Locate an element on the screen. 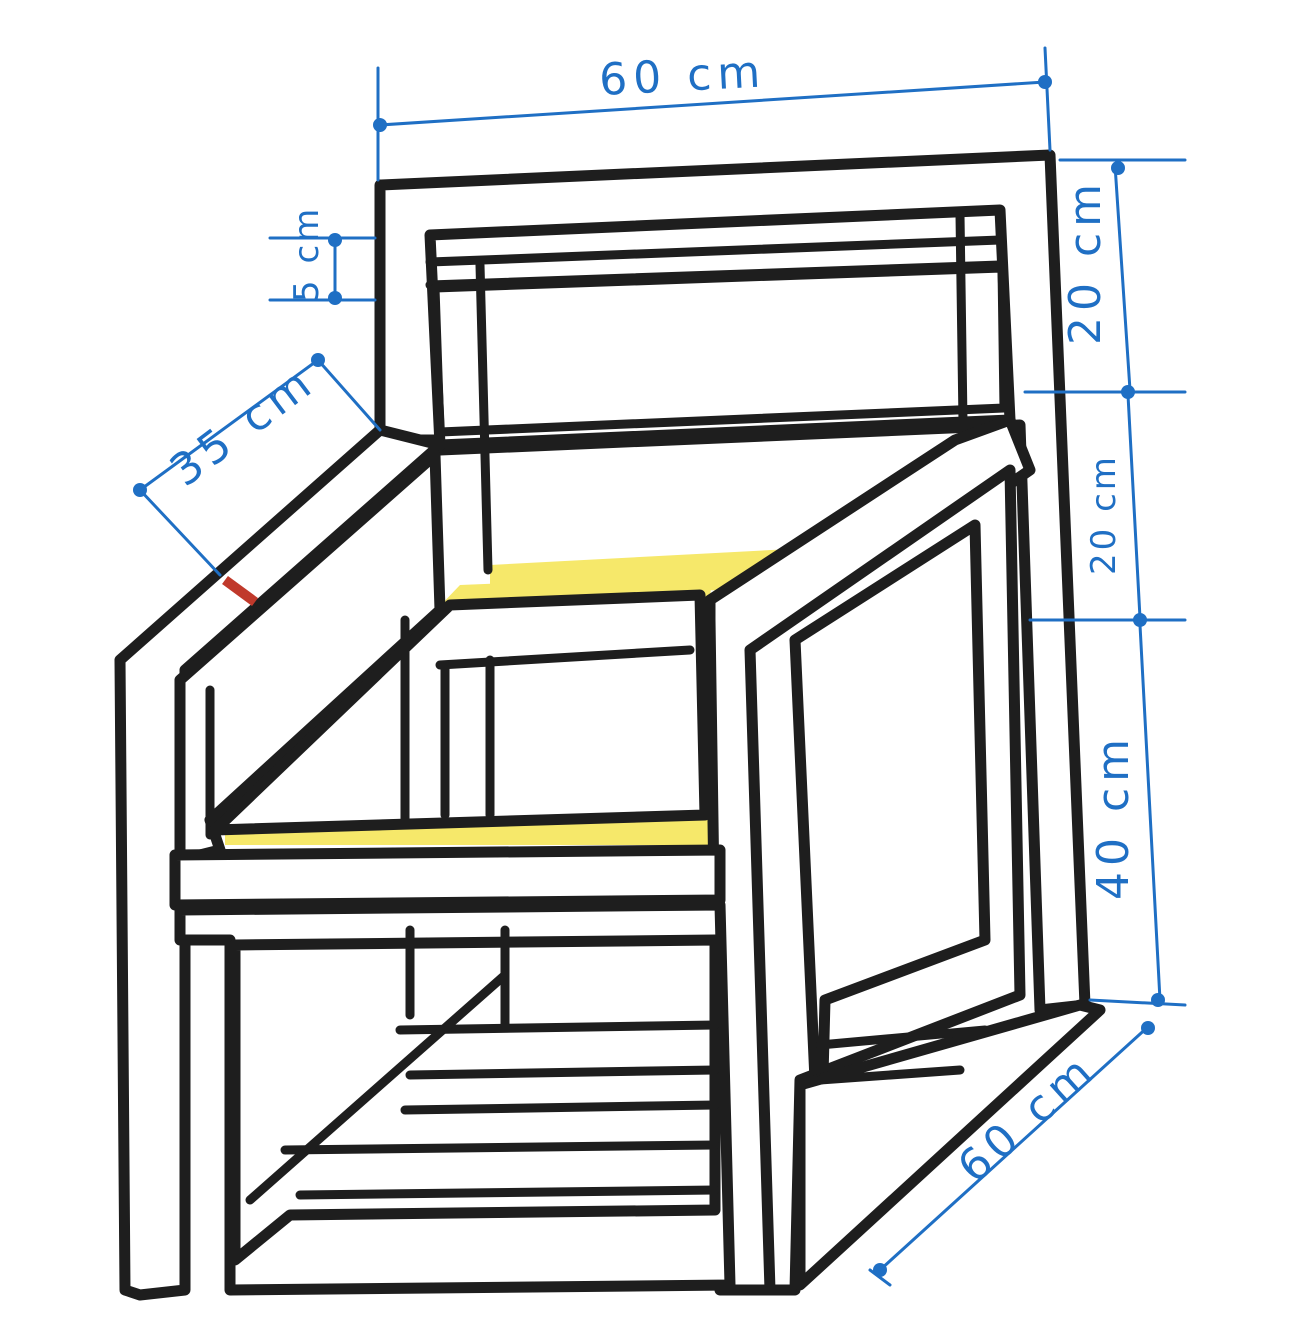  lower-front-opening is located at coordinates (475, 1100).